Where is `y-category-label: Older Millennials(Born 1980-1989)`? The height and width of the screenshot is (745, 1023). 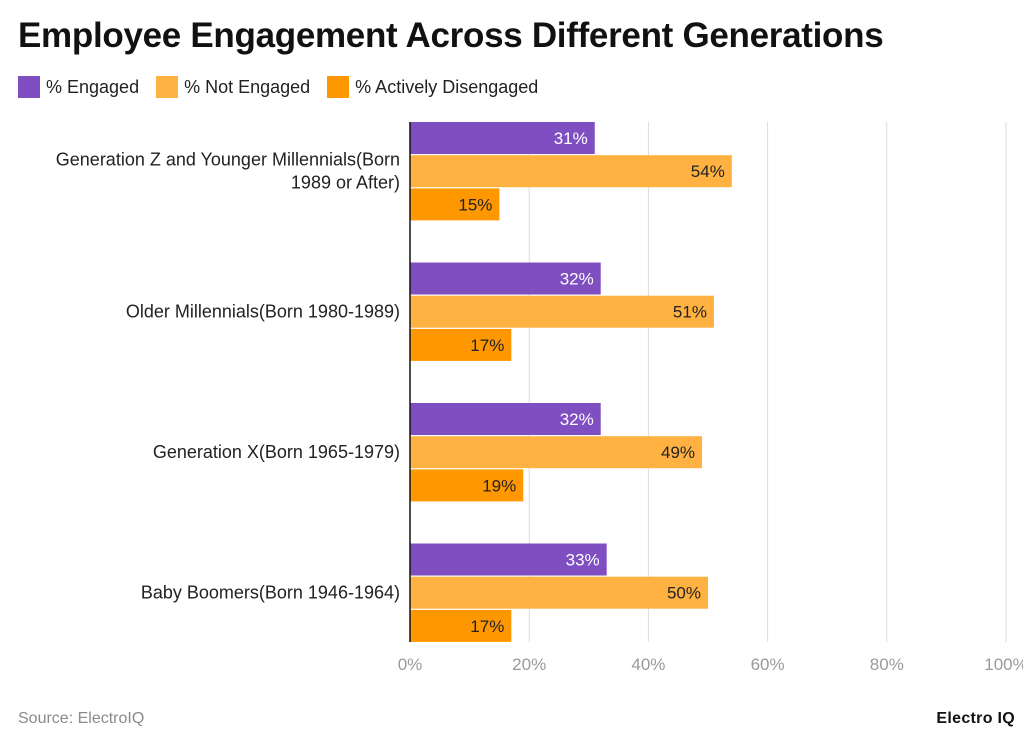
y-category-label: Older Millennials(Born 1980-1989) is located at coordinates (263, 312).